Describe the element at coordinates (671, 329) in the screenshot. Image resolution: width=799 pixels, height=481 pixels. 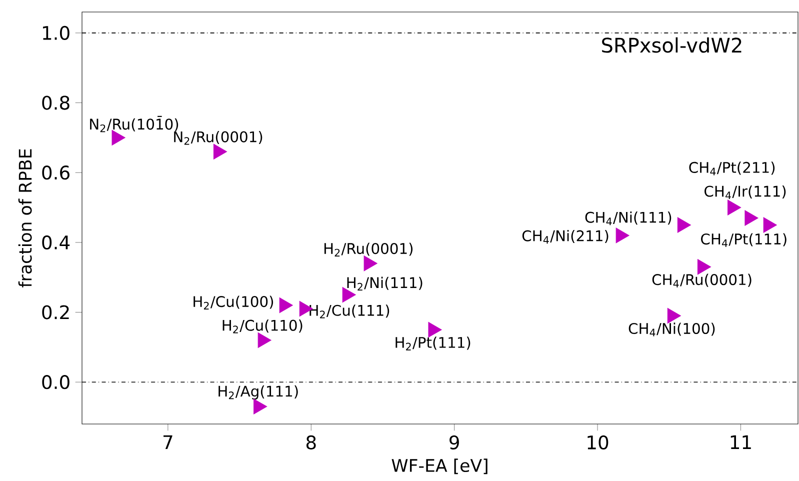
I see `annotation: CH$_{4}$/Ni(100)` at that location.